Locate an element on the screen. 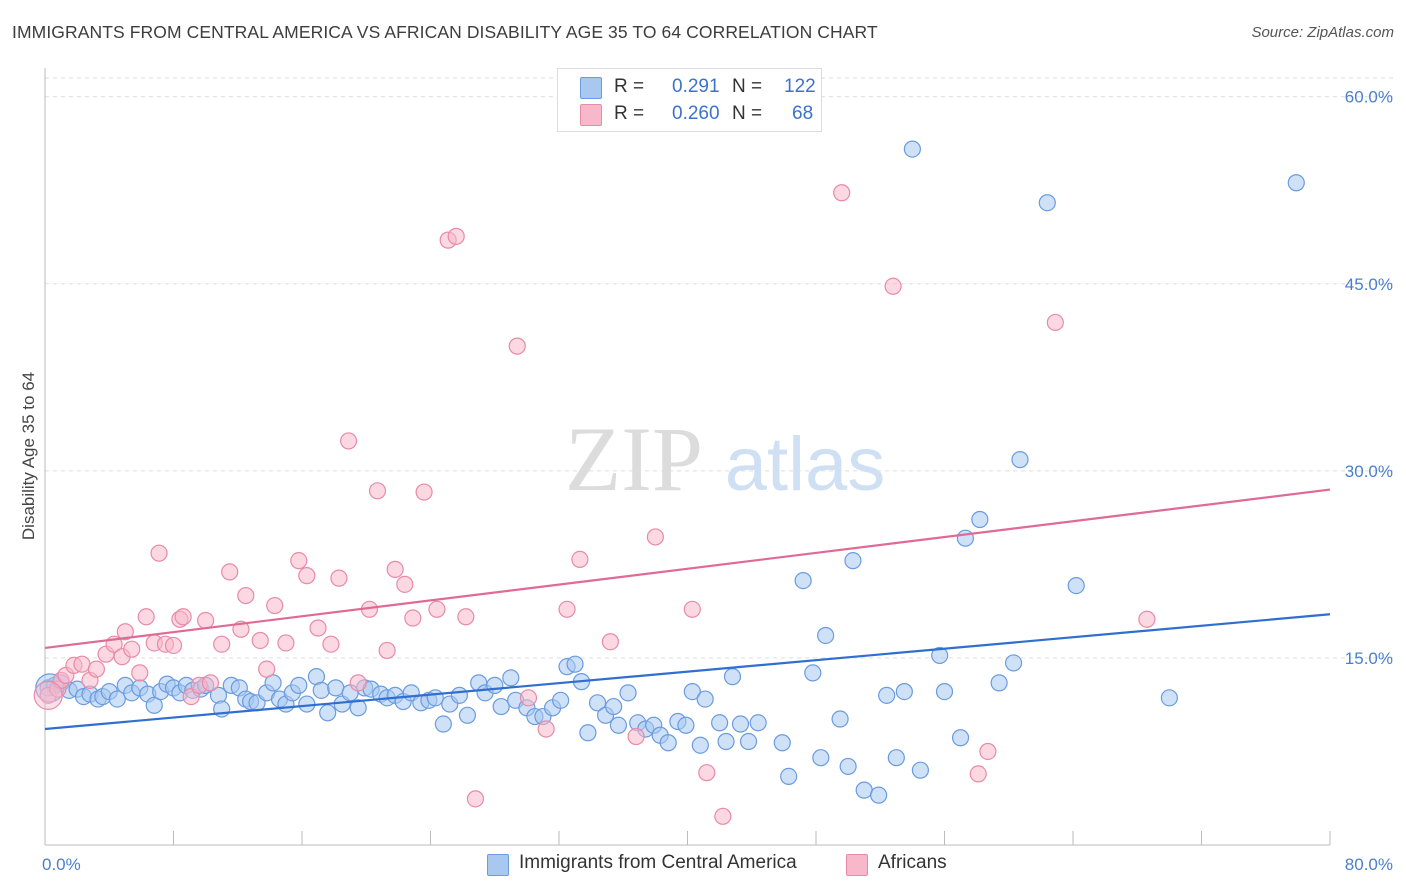  bottom-legend-swatch-blue is located at coordinates (498, 865).